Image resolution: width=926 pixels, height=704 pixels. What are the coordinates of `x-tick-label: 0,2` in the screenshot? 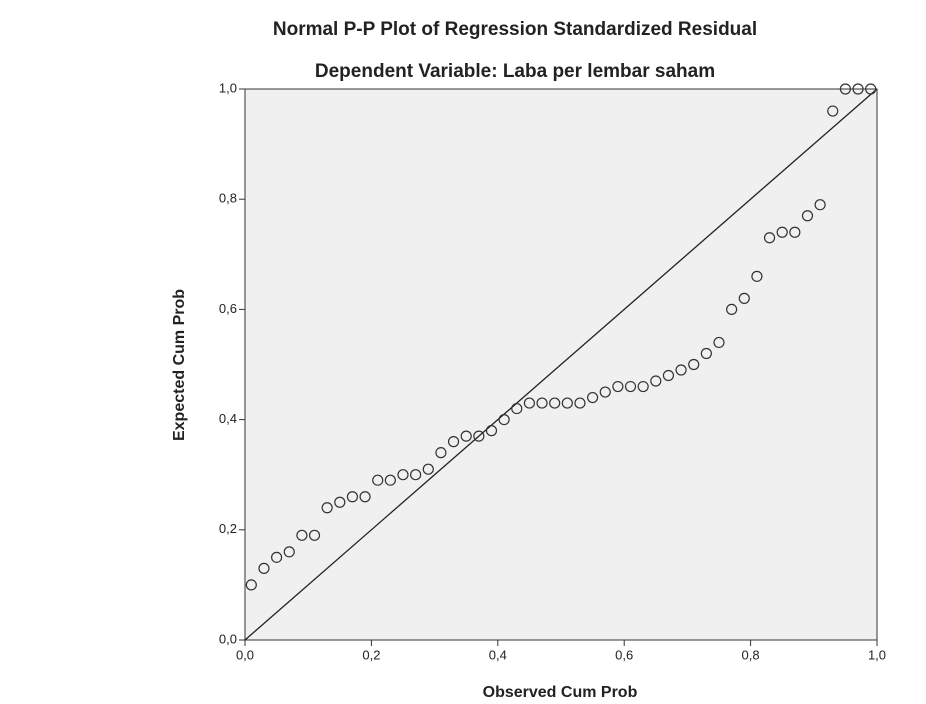 It's located at (371, 654).